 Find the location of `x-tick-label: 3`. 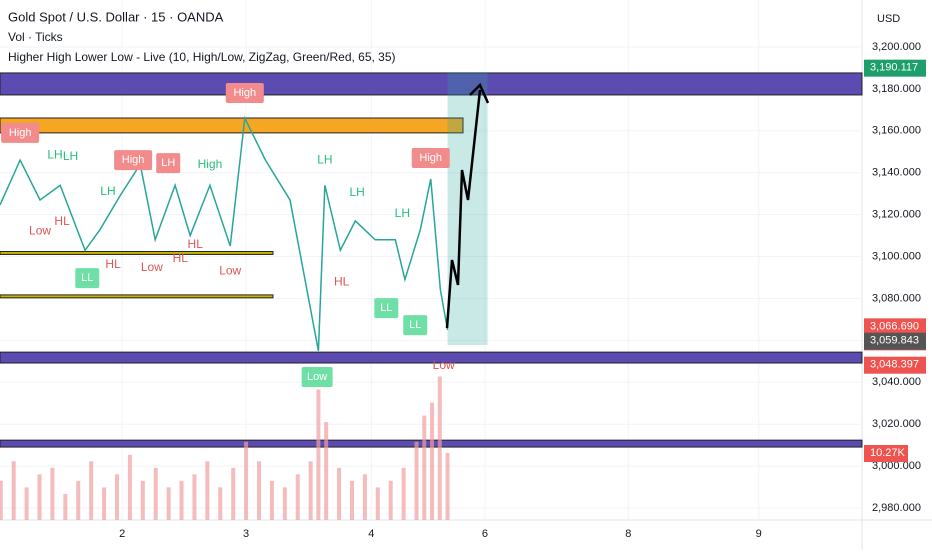

x-tick-label: 3 is located at coordinates (246, 534).